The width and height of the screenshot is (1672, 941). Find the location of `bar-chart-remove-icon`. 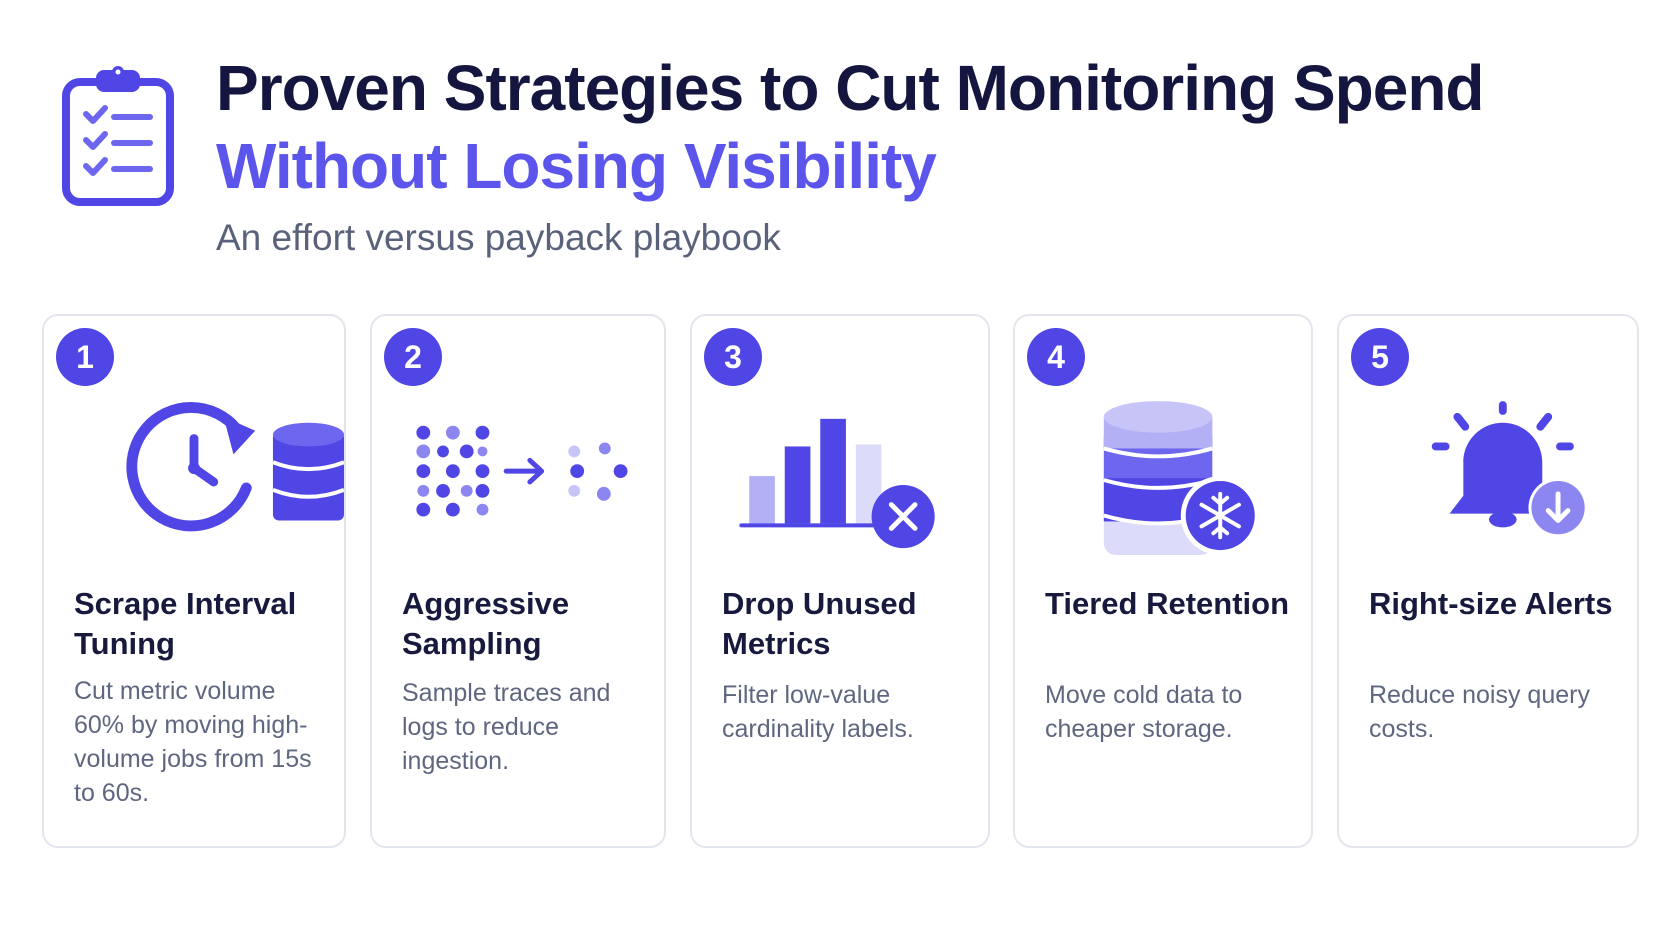

bar-chart-remove-icon is located at coordinates (837, 483).